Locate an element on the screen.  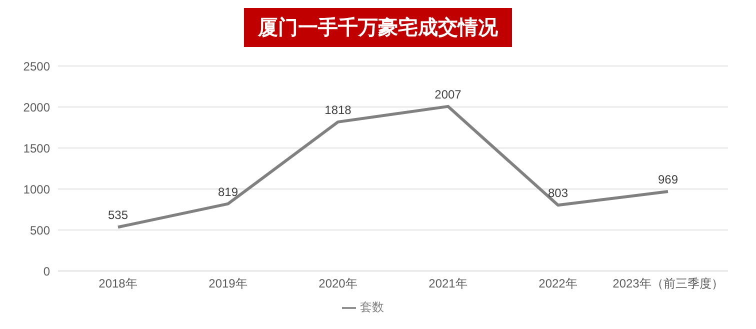
y-tick-label: 1500 is located at coordinates (36, 148).